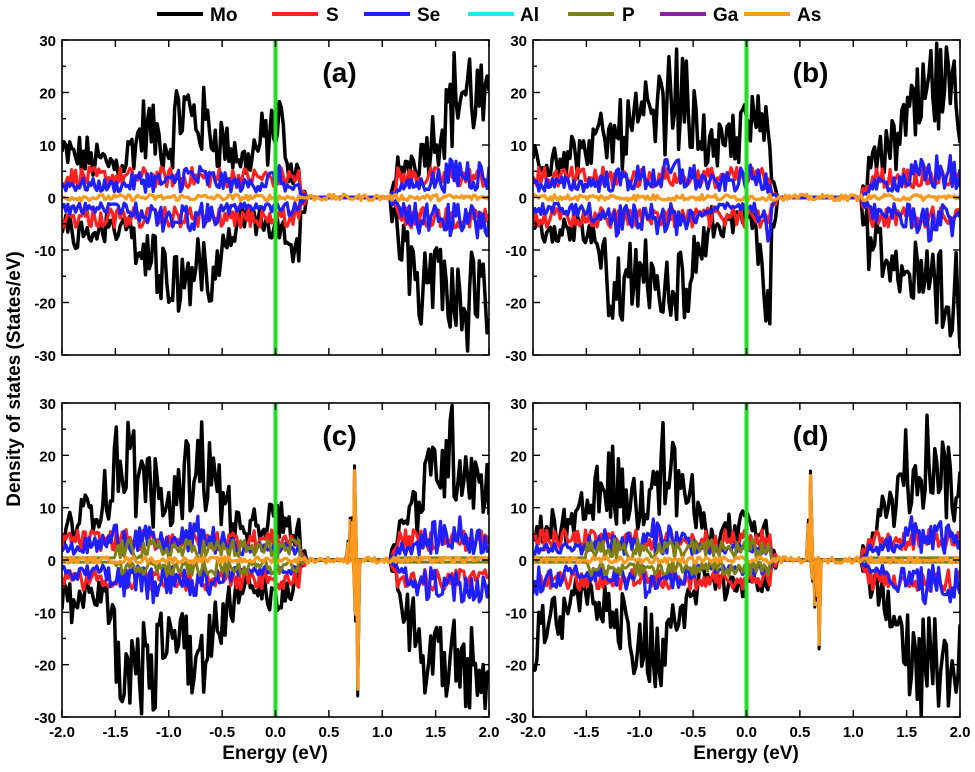 The height and width of the screenshot is (772, 975). I want to click on panel-label: (b), so click(811, 72).